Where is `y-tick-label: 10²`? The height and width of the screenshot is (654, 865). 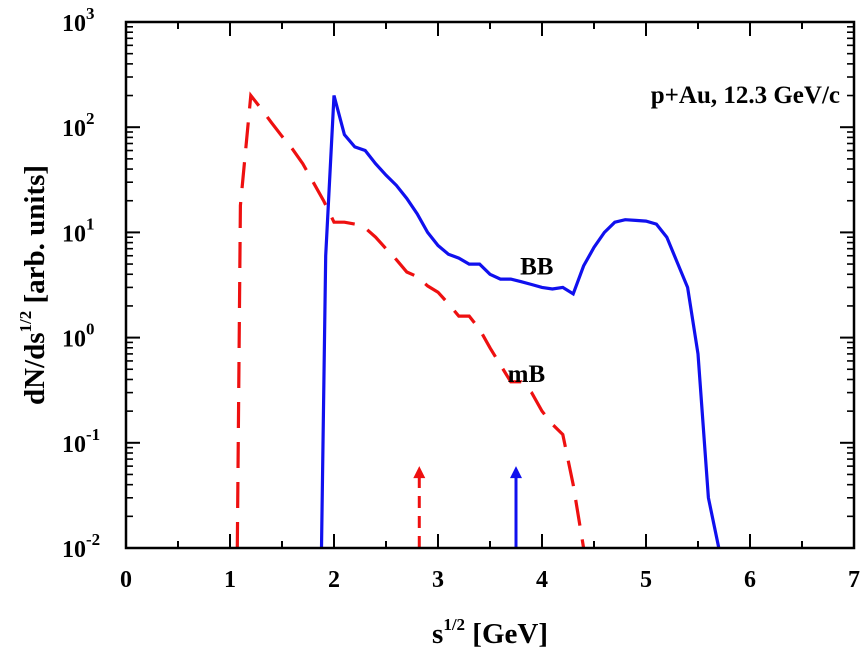
y-tick-label: 10² is located at coordinates (78, 125).